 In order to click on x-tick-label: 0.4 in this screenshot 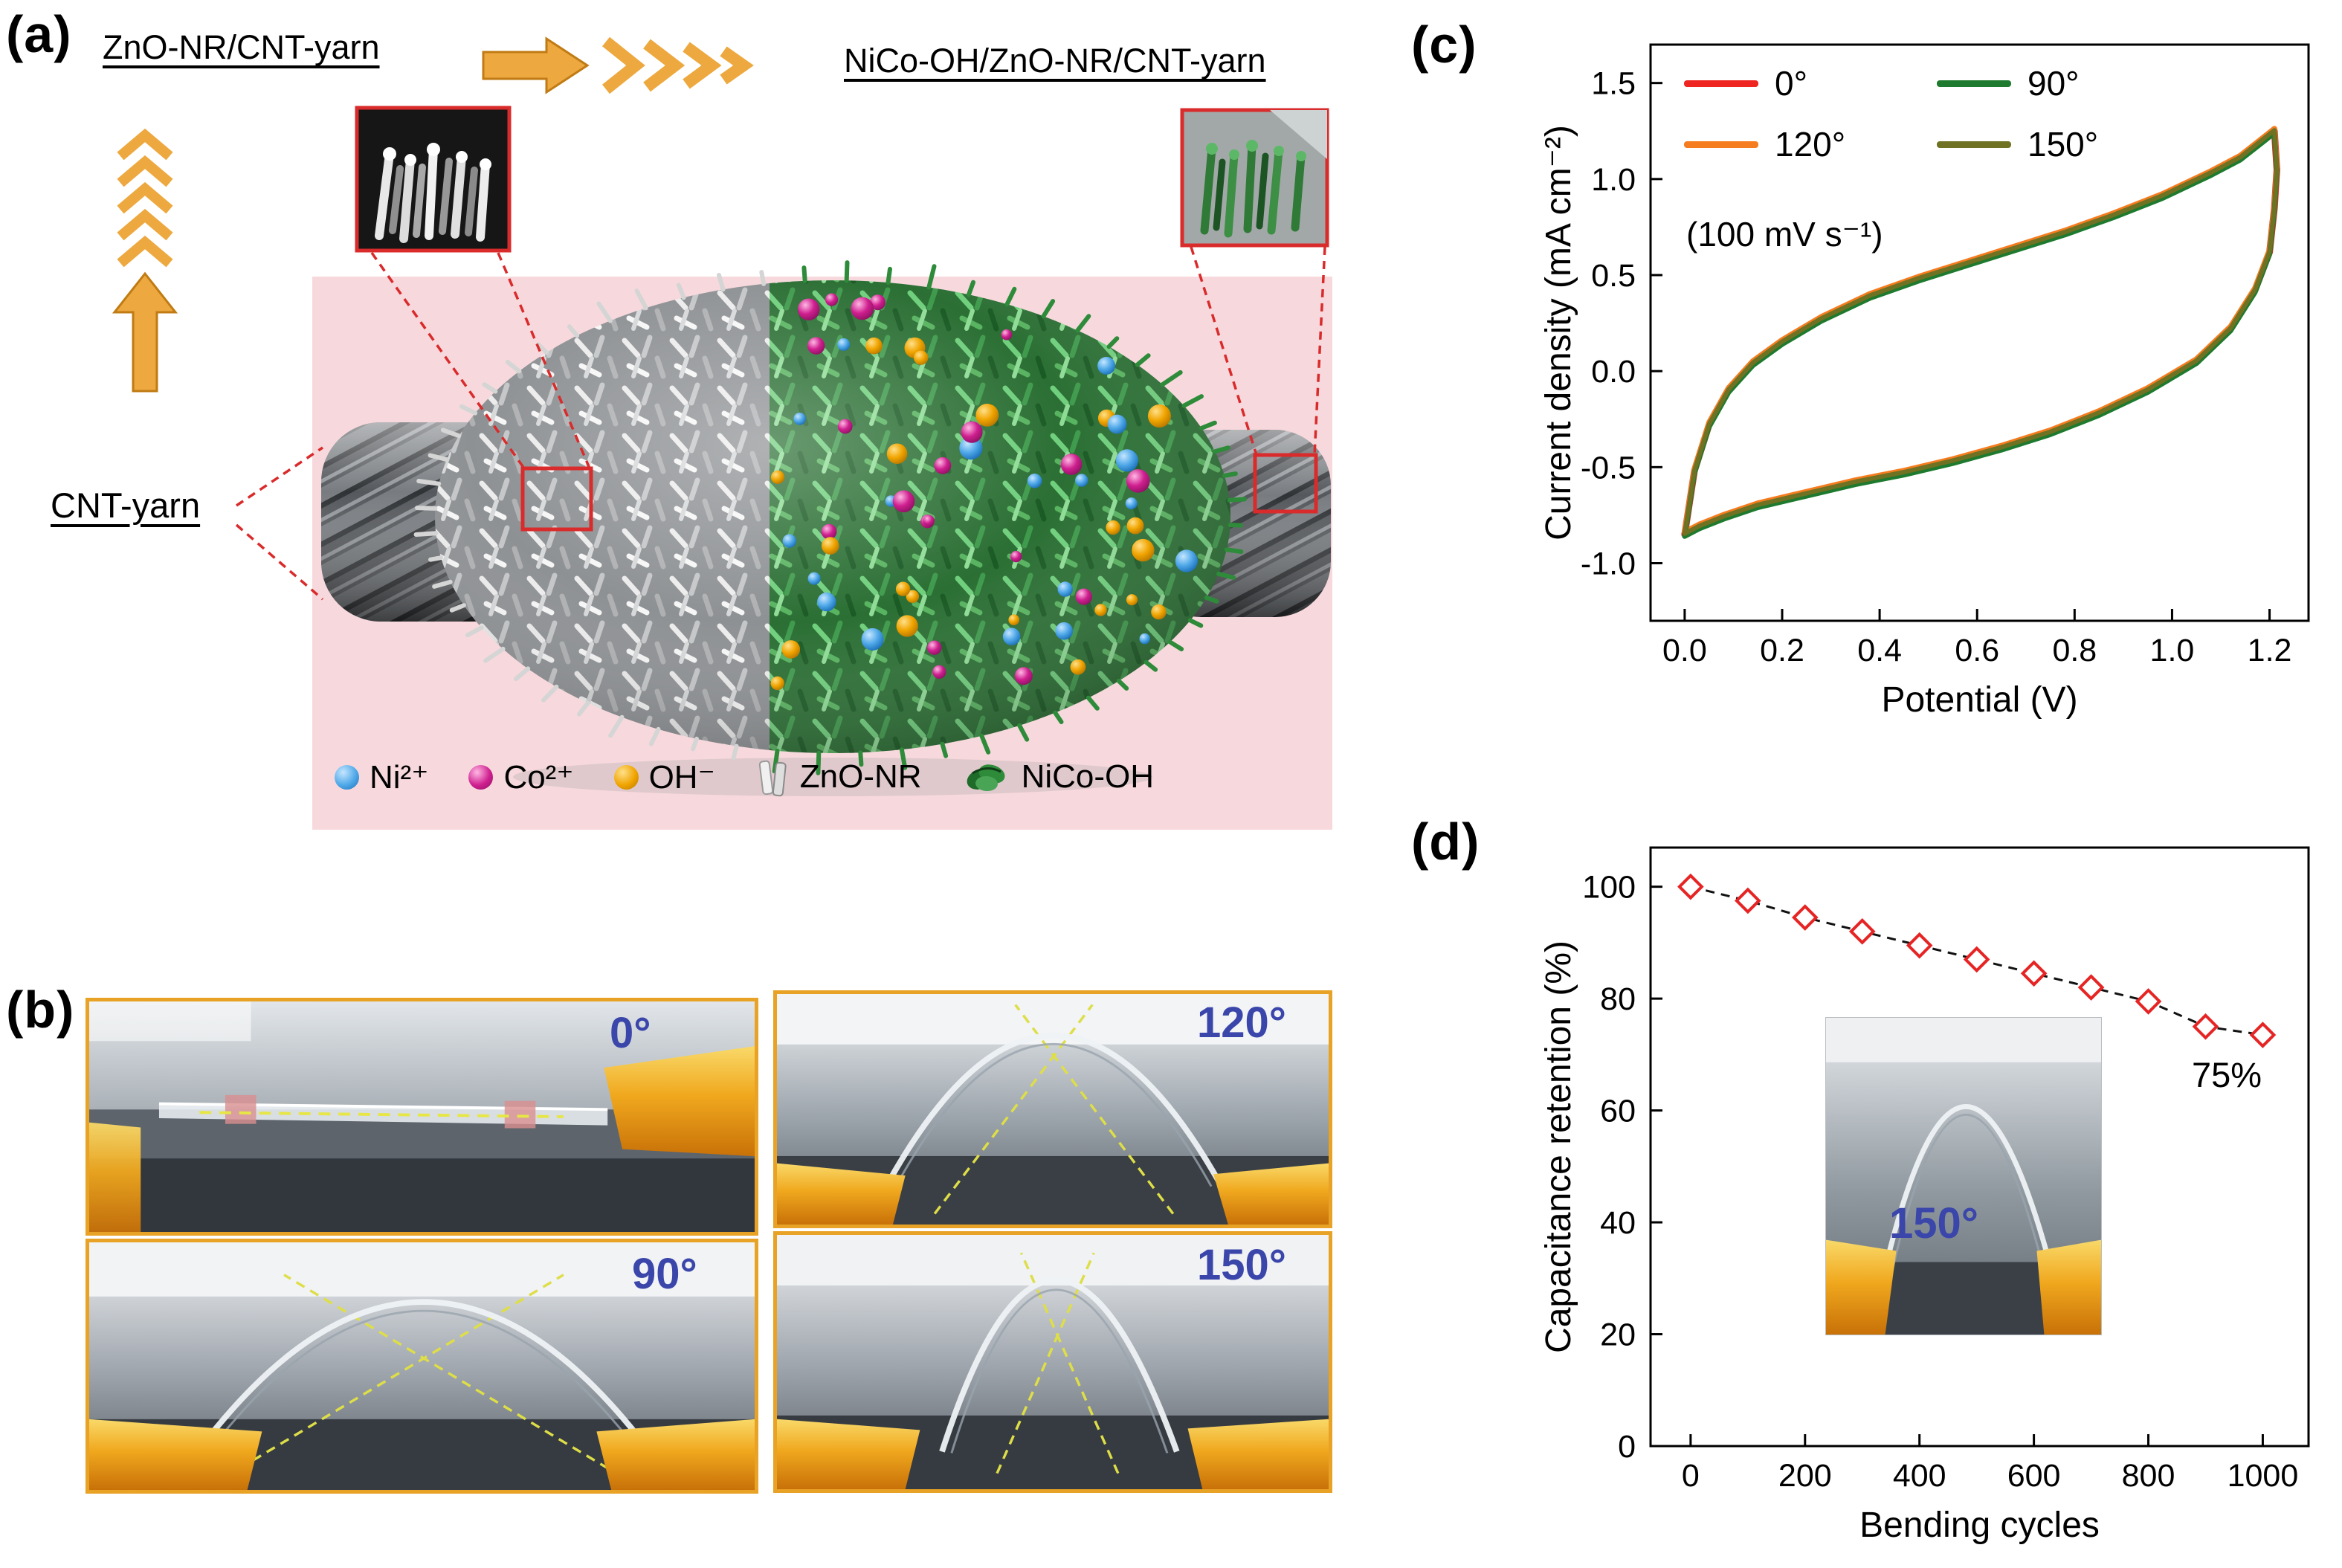, I will do `click(1880, 650)`.